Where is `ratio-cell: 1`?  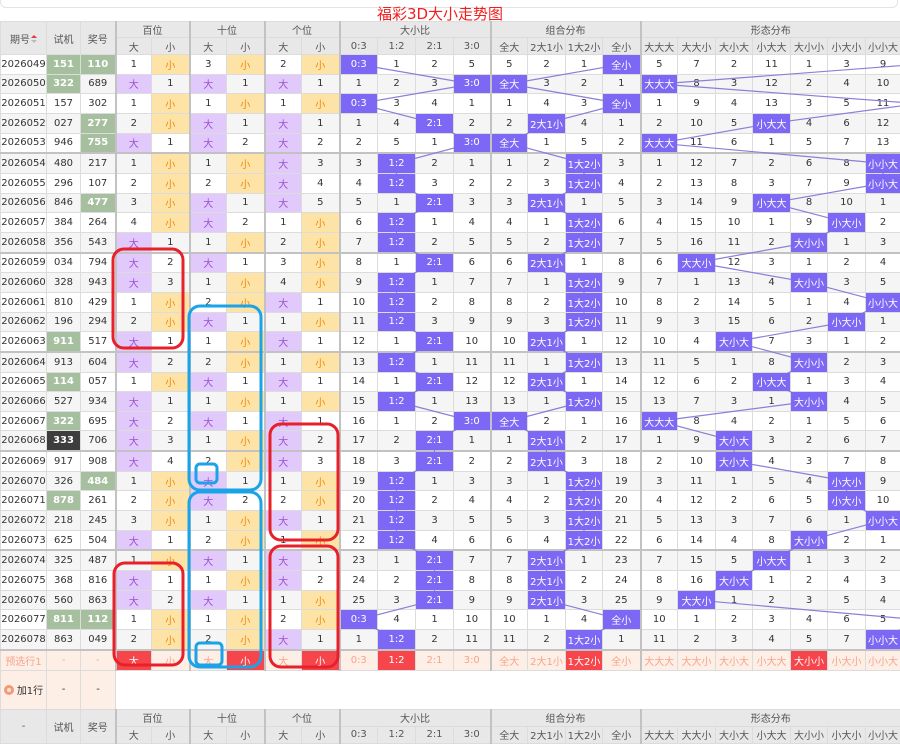
ratio-cell: 1 is located at coordinates (358, 84).